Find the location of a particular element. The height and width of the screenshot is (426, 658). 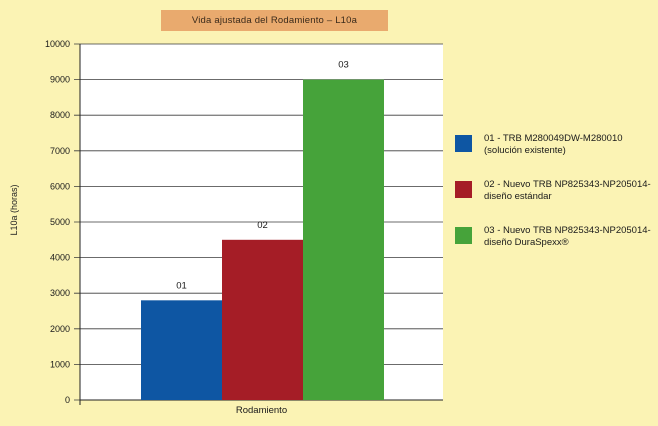

chart-title: Vida ajustada del Rodamiento – L10a is located at coordinates (274, 20).